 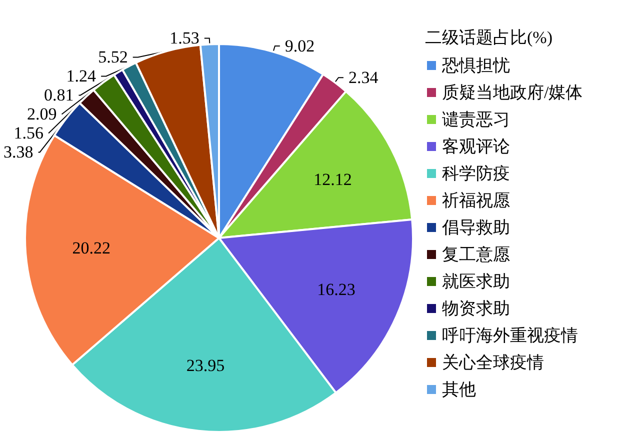 What do you see at coordinates (476, 254) in the screenshot?
I see `legend-label: 复工意愿` at bounding box center [476, 254].